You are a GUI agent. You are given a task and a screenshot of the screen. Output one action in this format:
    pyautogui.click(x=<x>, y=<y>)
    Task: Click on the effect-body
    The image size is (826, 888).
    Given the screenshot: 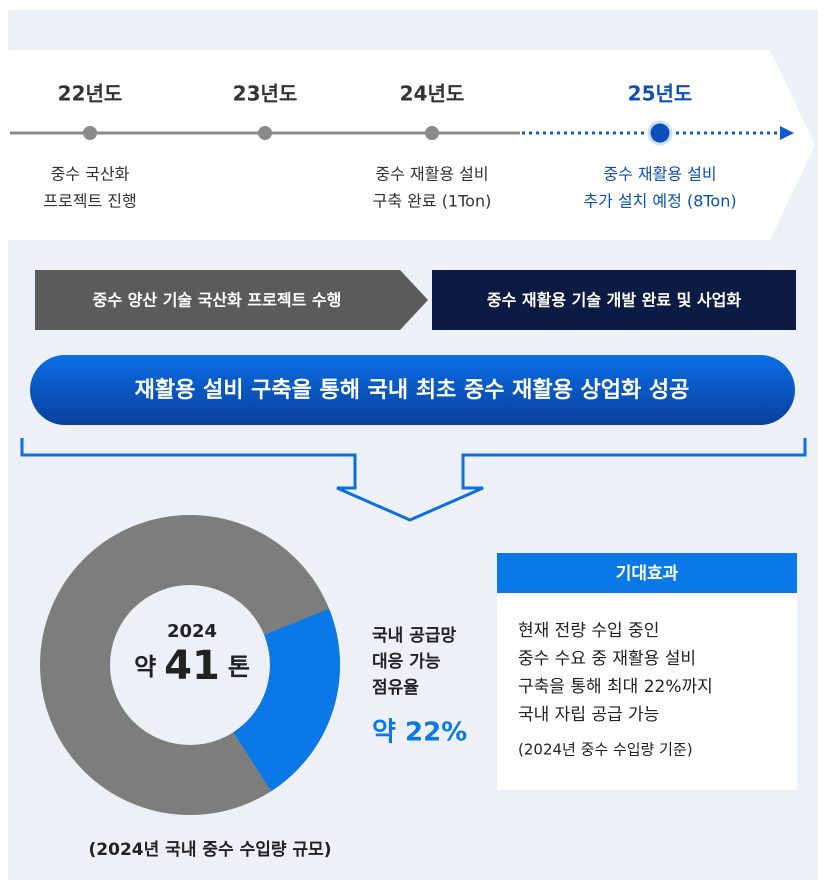 What is the action you would take?
    pyautogui.click(x=647, y=691)
    